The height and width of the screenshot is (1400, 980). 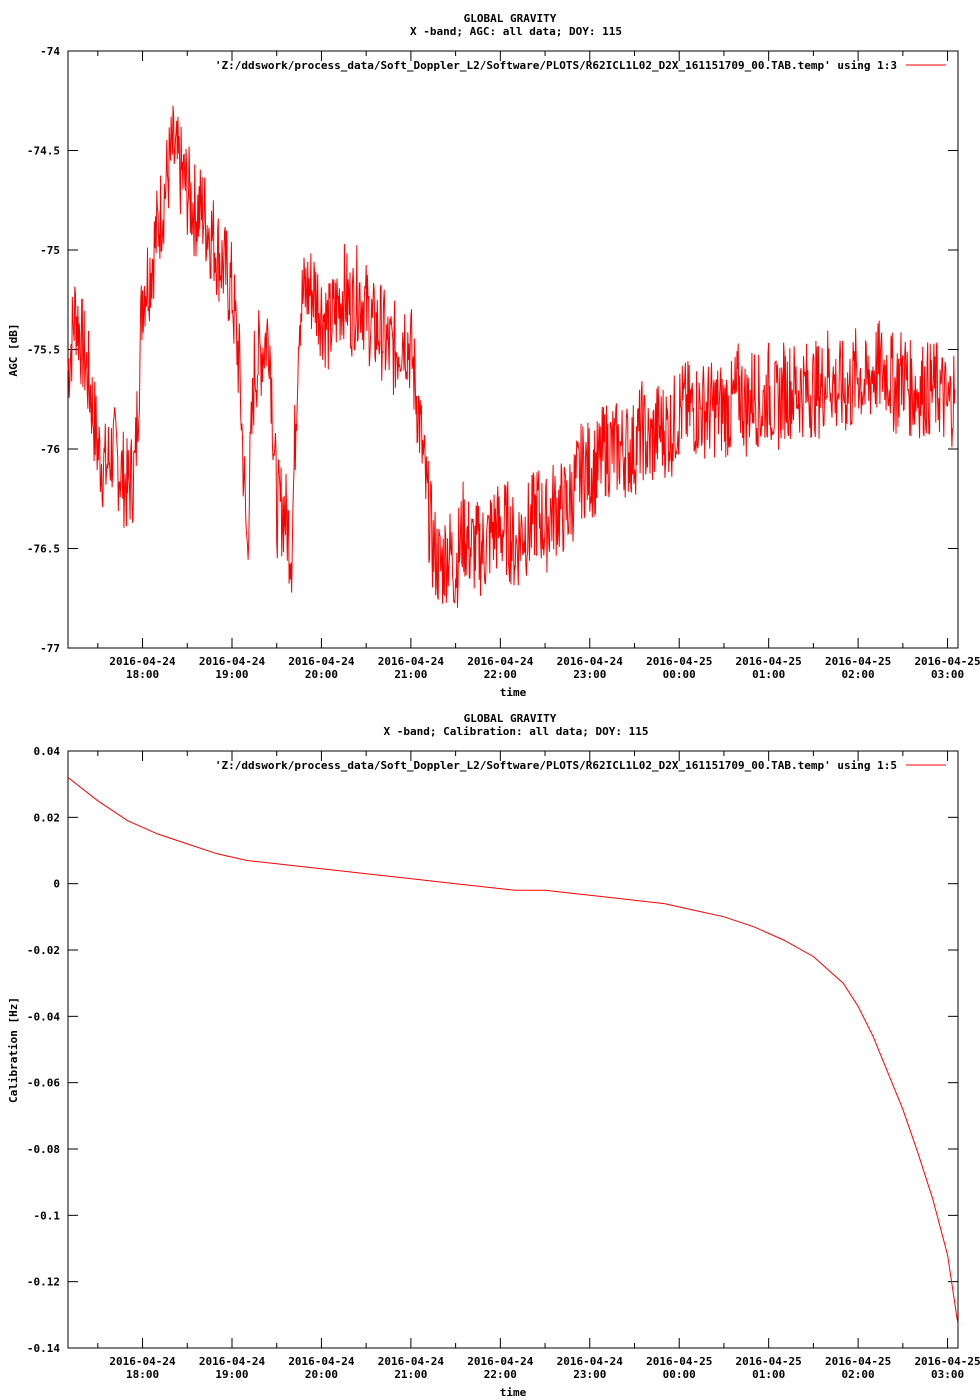 What do you see at coordinates (43, 1083) in the screenshot?
I see `y-tick-label: -0.06` at bounding box center [43, 1083].